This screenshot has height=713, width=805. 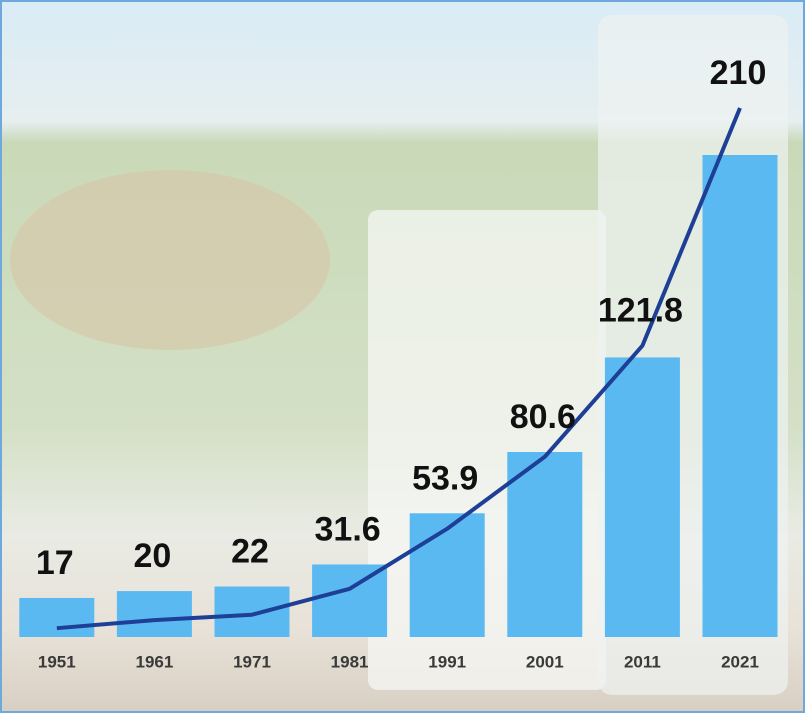 I want to click on x-tick-label: 1991, so click(x=447, y=661).